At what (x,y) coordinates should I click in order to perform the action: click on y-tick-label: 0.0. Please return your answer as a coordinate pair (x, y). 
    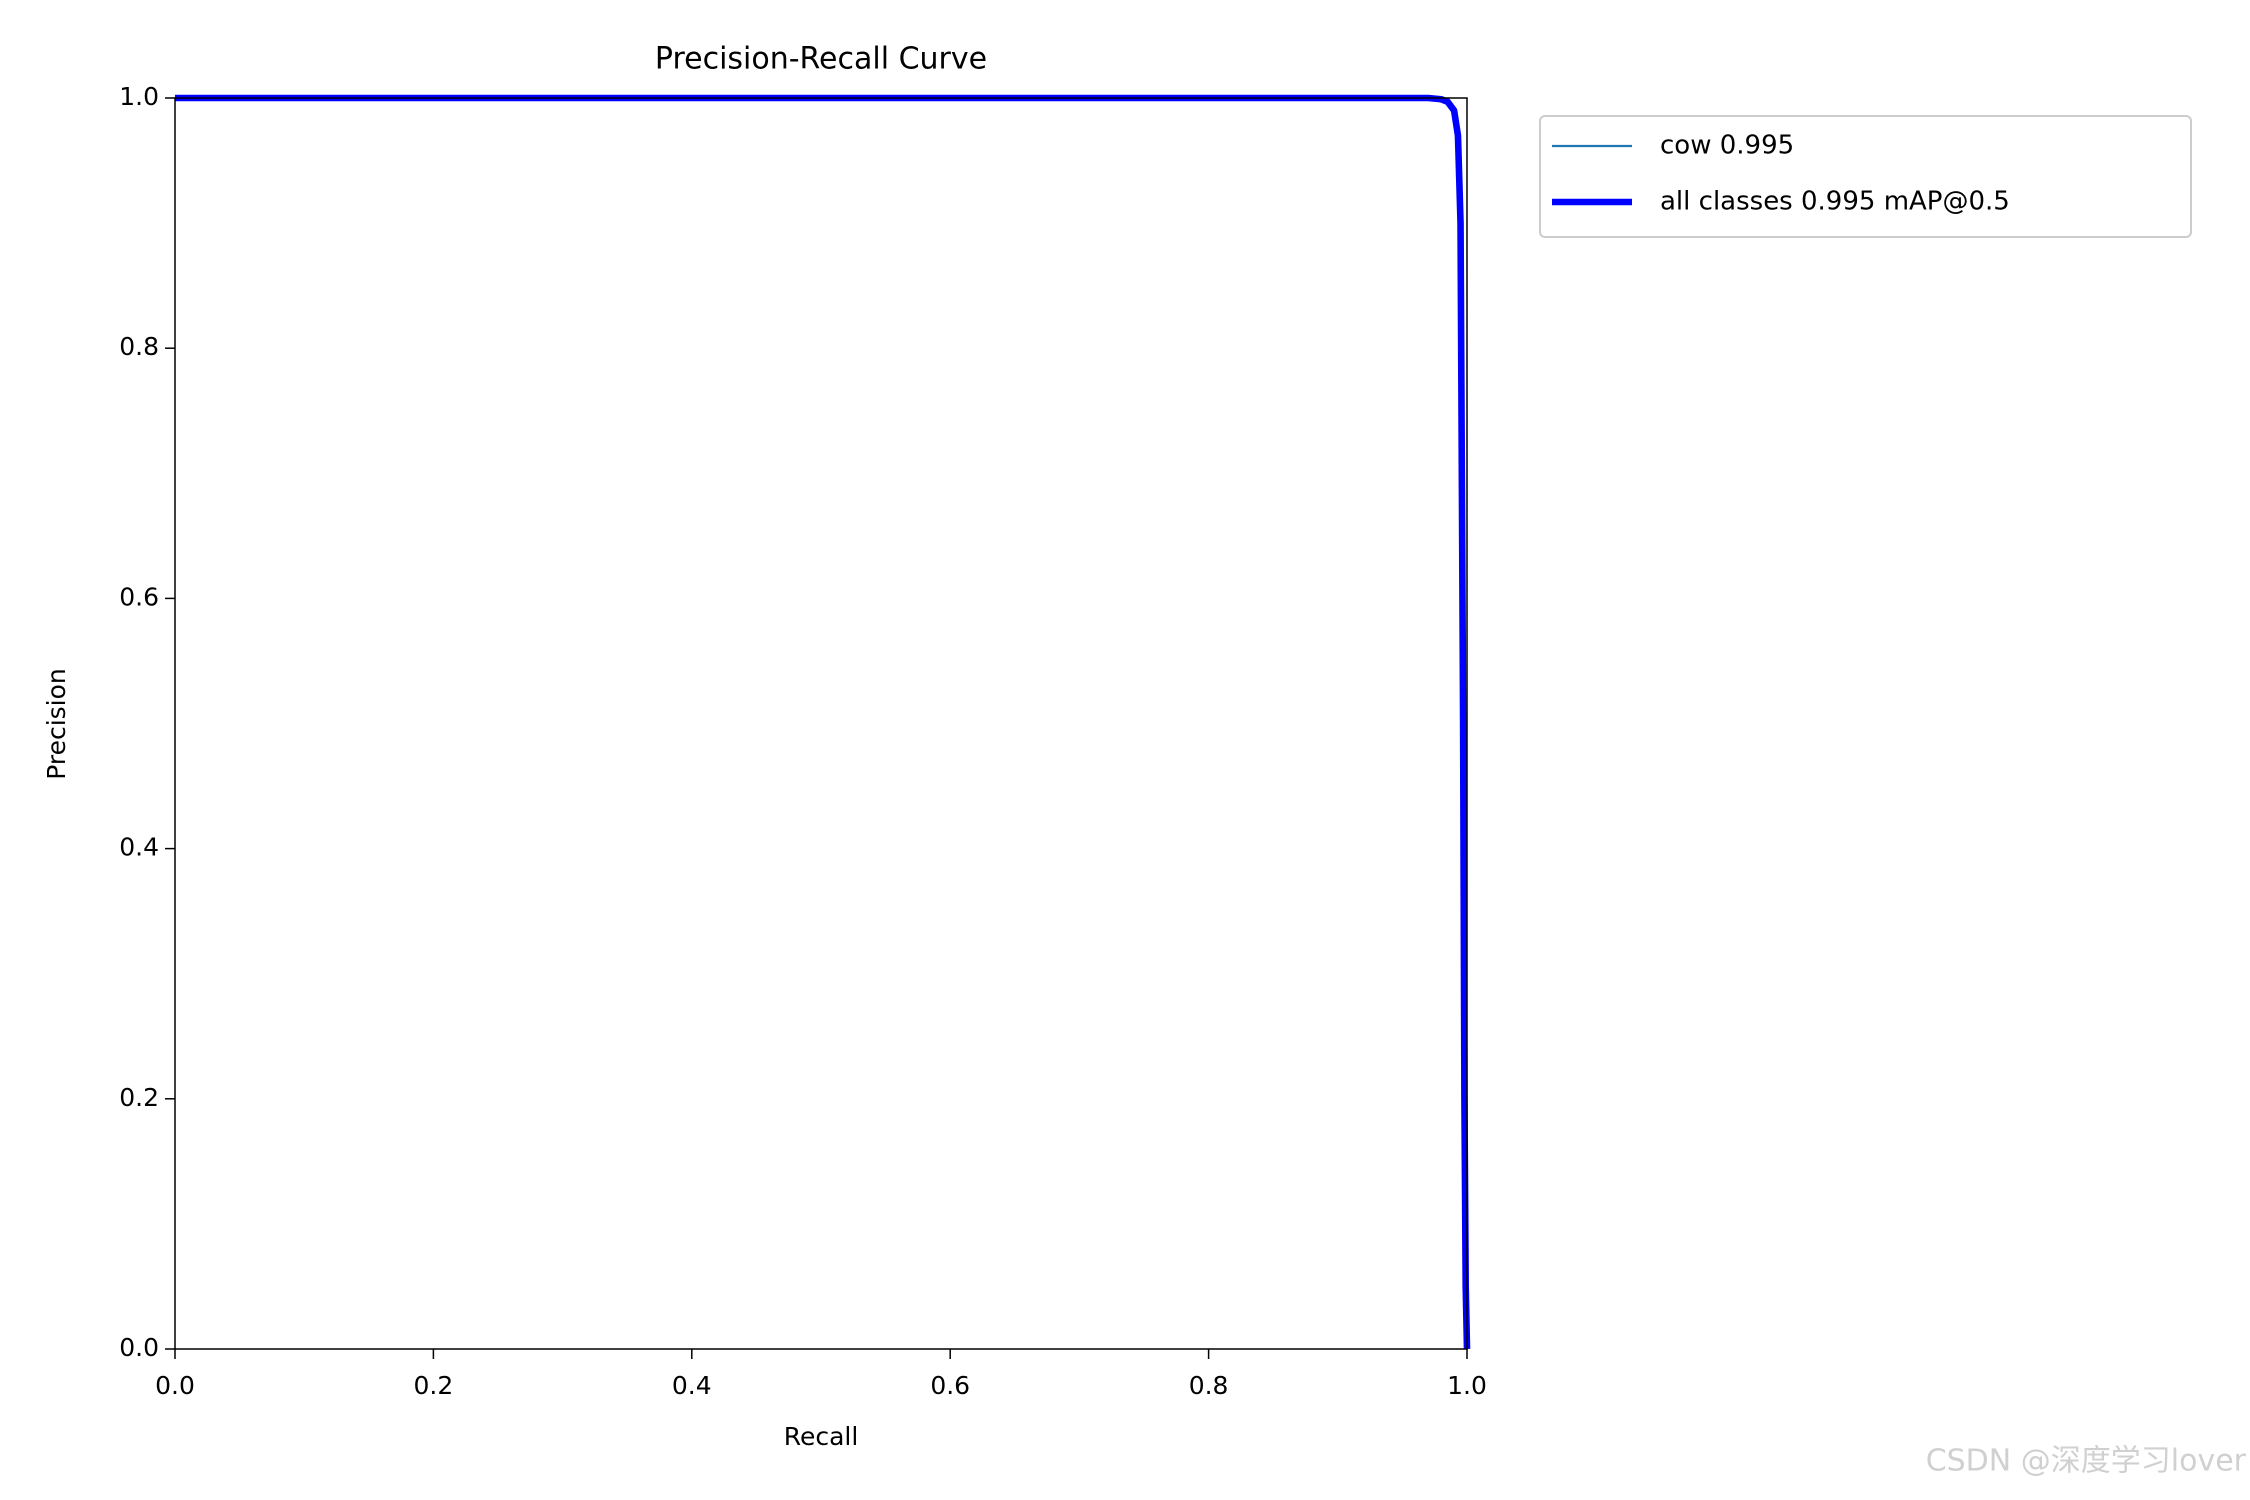
    Looking at the image, I should click on (139, 1347).